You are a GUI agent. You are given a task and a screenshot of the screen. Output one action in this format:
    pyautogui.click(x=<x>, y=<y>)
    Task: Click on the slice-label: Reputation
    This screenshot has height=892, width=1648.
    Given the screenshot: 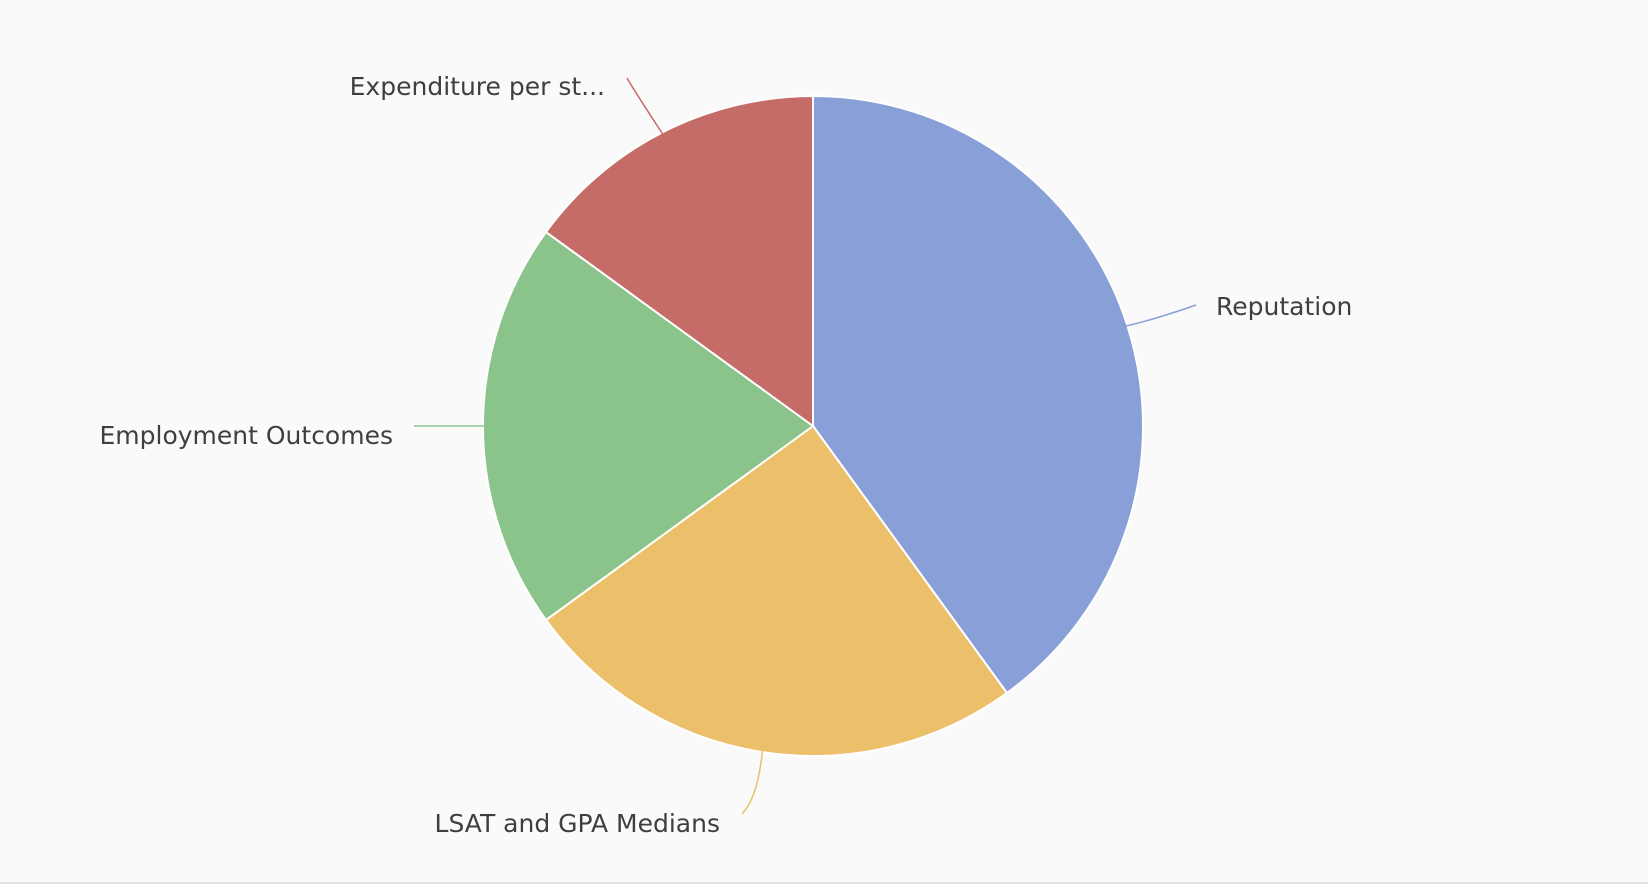 What is the action you would take?
    pyautogui.click(x=1284, y=306)
    